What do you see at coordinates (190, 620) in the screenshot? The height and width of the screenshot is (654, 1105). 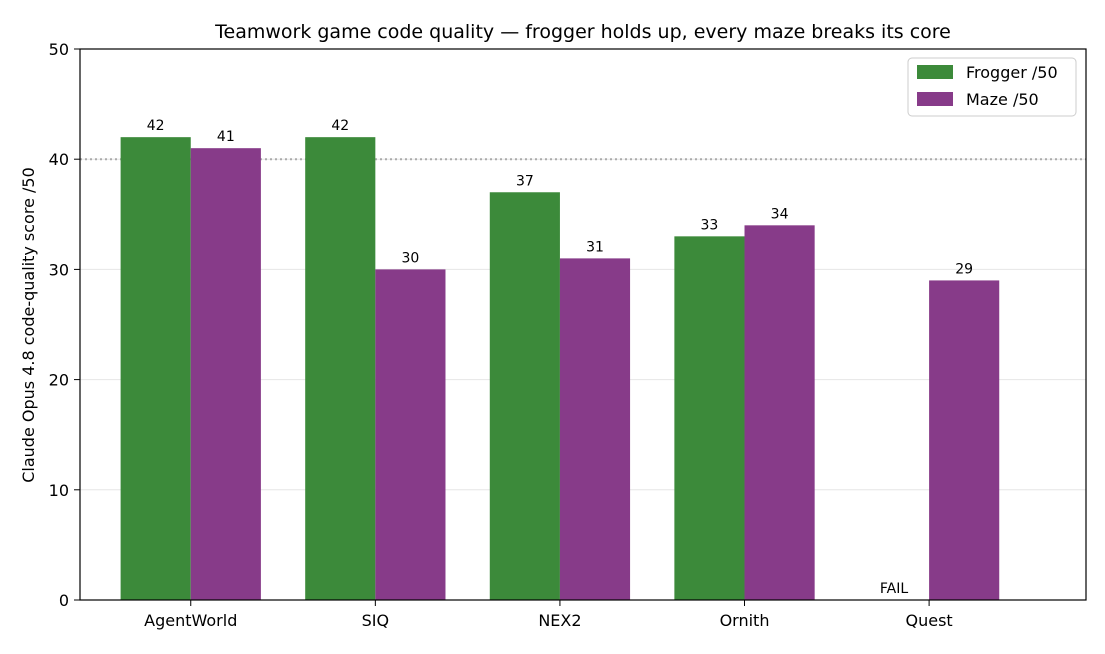 I see `x-tick-label: AgentWorld` at bounding box center [190, 620].